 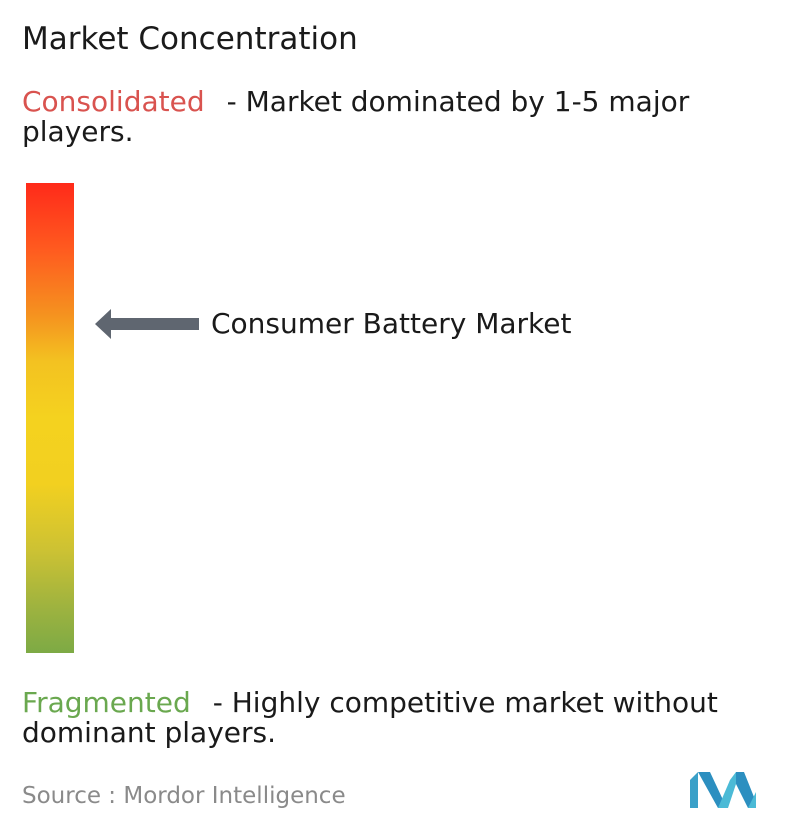 I want to click on marker-arrow-shape, so click(x=147, y=324).